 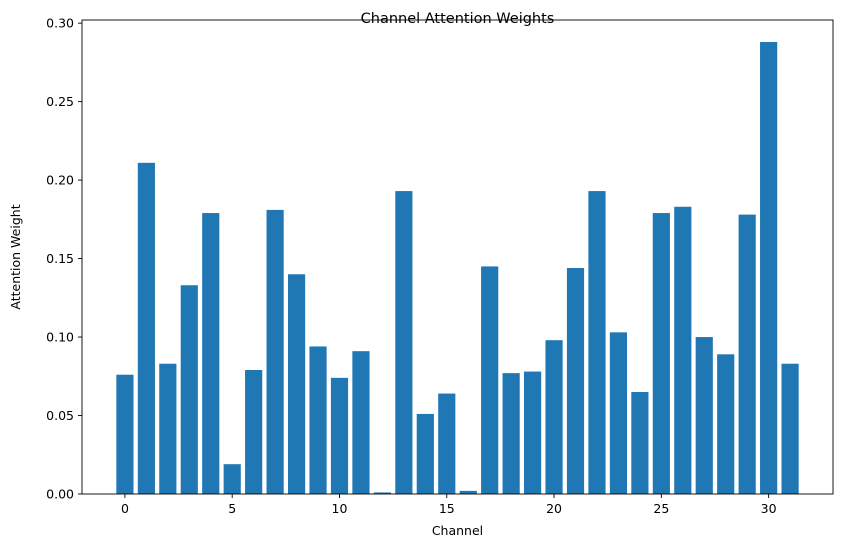 What do you see at coordinates (447, 508) in the screenshot?
I see `x-tick-label: 15` at bounding box center [447, 508].